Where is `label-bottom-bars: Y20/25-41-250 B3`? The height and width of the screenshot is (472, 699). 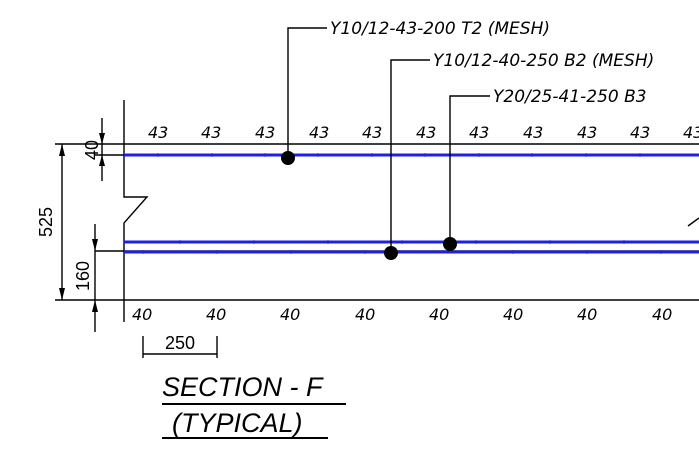 label-bottom-bars: Y20/25-41-250 B3 is located at coordinates (570, 97).